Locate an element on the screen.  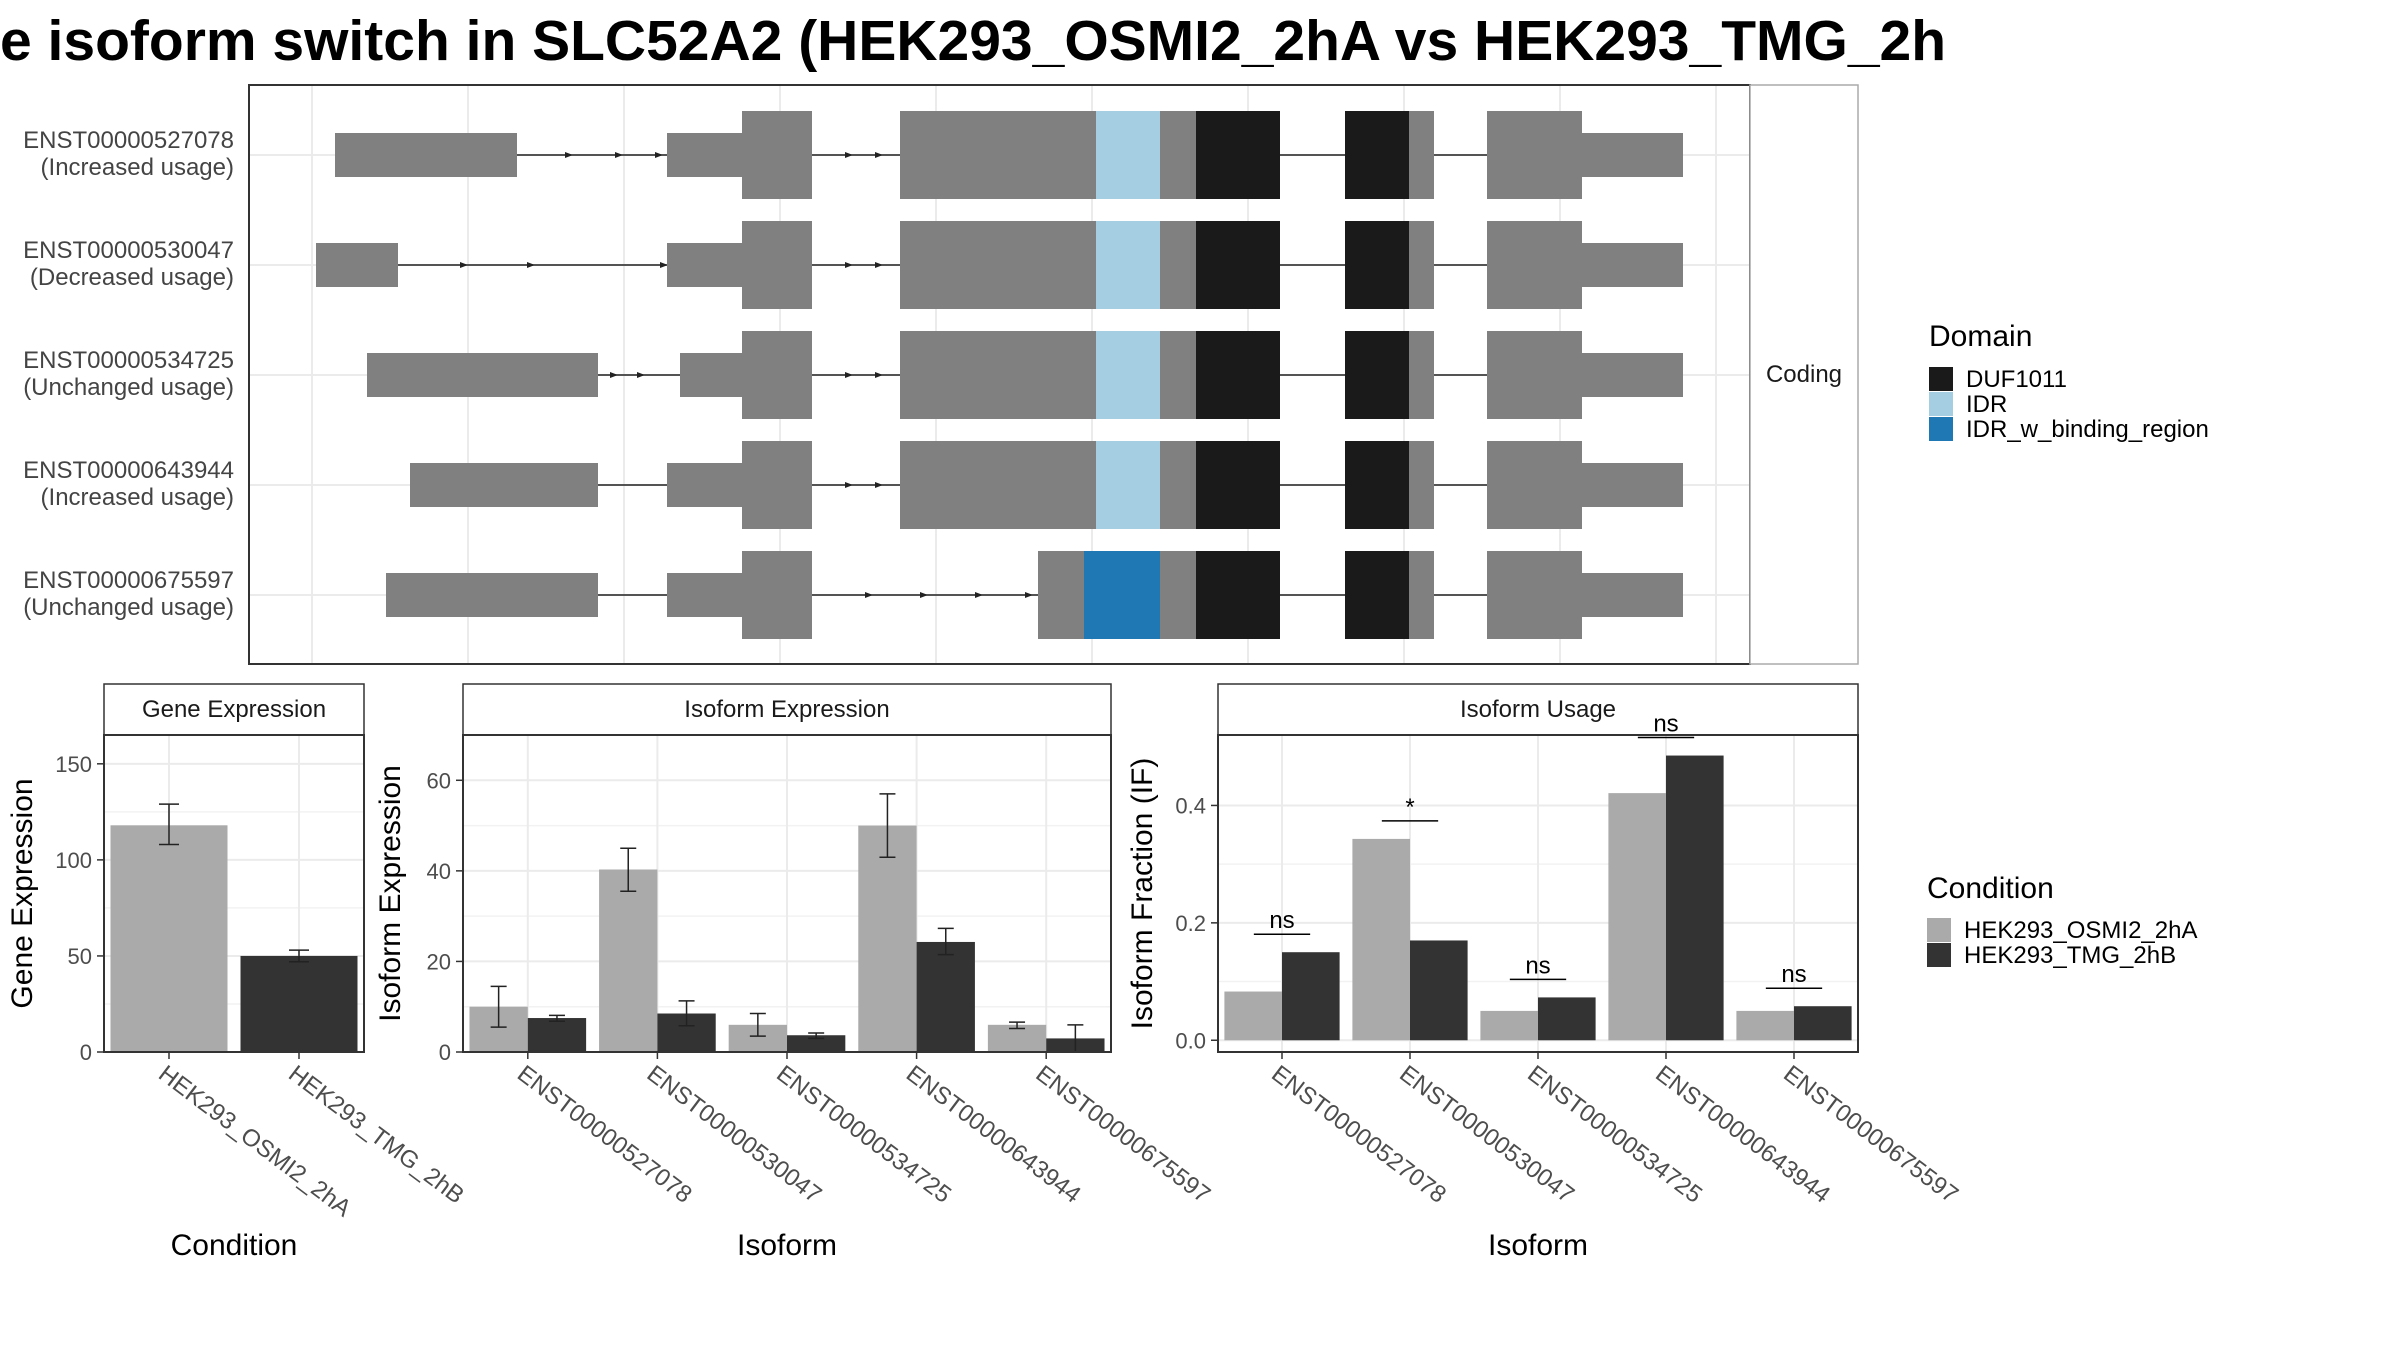
condition-legend-title: Condition is located at coordinates (1990, 888).